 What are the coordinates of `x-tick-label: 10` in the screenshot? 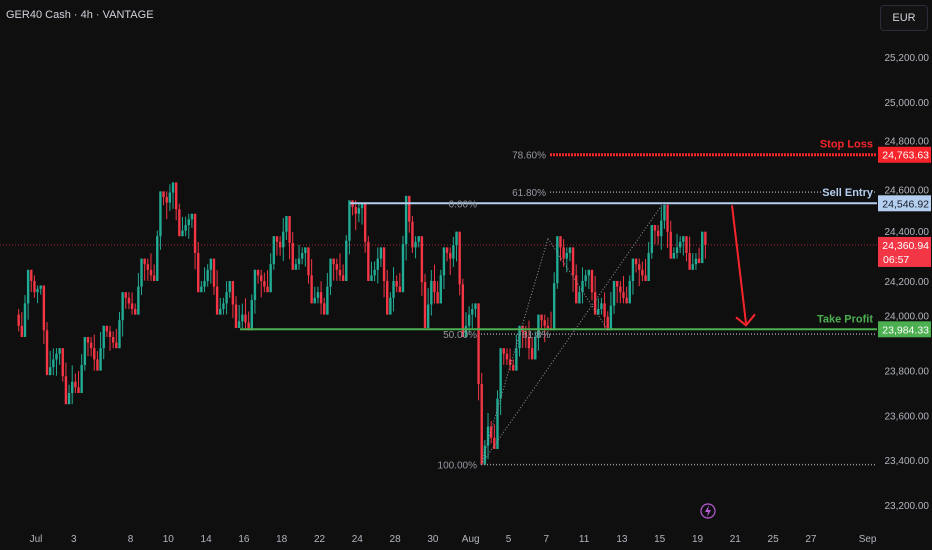 It's located at (169, 539).